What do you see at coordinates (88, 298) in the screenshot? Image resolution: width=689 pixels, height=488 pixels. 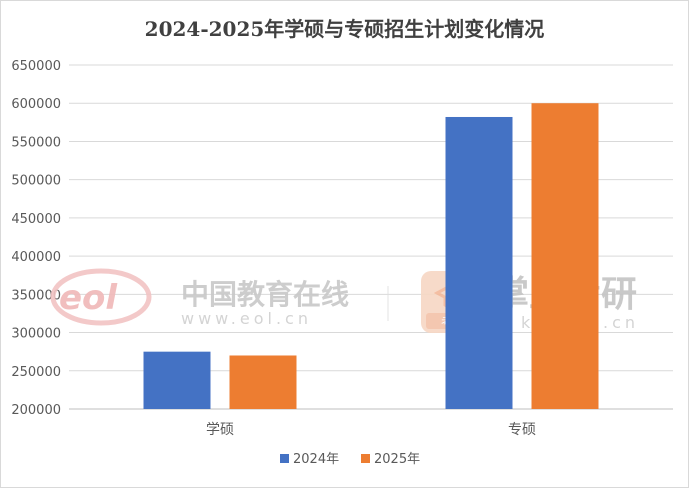 I see `eol-logo-text: eol` at bounding box center [88, 298].